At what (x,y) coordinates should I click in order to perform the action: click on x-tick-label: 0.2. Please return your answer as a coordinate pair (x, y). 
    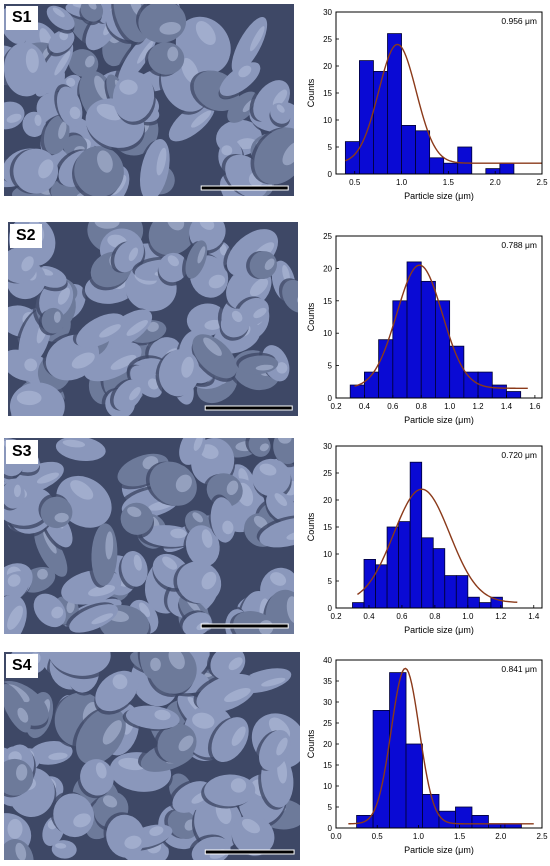
    Looking at the image, I should click on (336, 406).